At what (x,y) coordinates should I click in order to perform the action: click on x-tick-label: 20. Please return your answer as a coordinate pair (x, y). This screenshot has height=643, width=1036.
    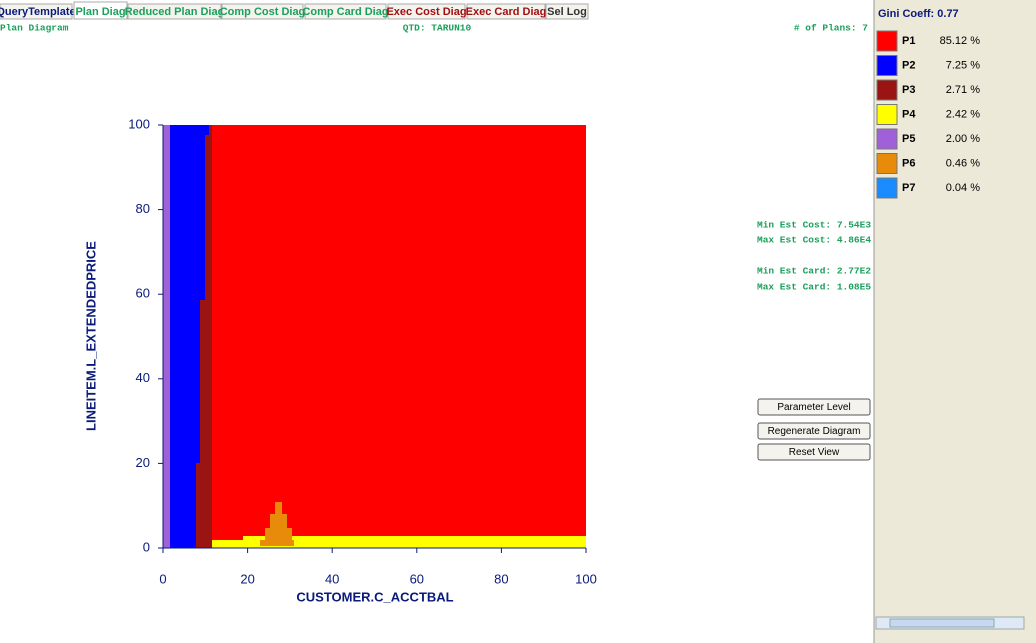
    Looking at the image, I should click on (247, 578).